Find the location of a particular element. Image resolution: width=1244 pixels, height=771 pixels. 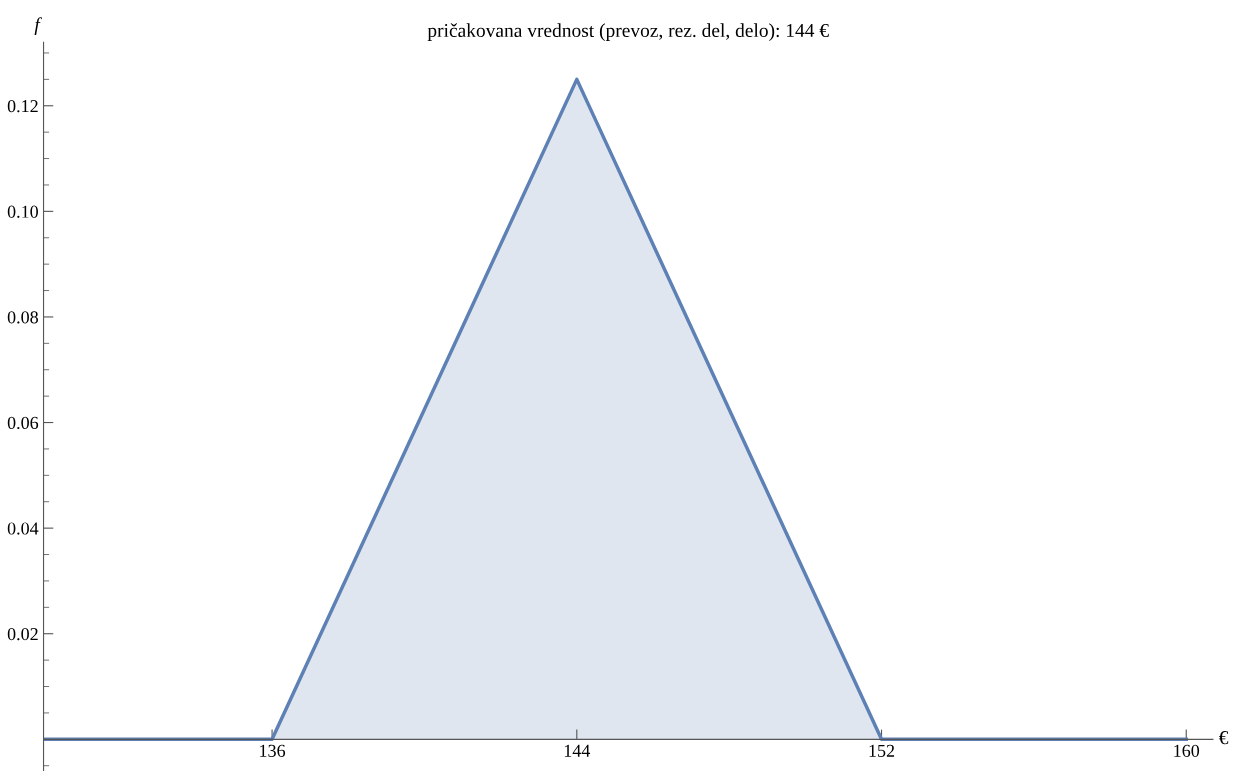

y-tick-label: 0.02 is located at coordinates (22, 634).